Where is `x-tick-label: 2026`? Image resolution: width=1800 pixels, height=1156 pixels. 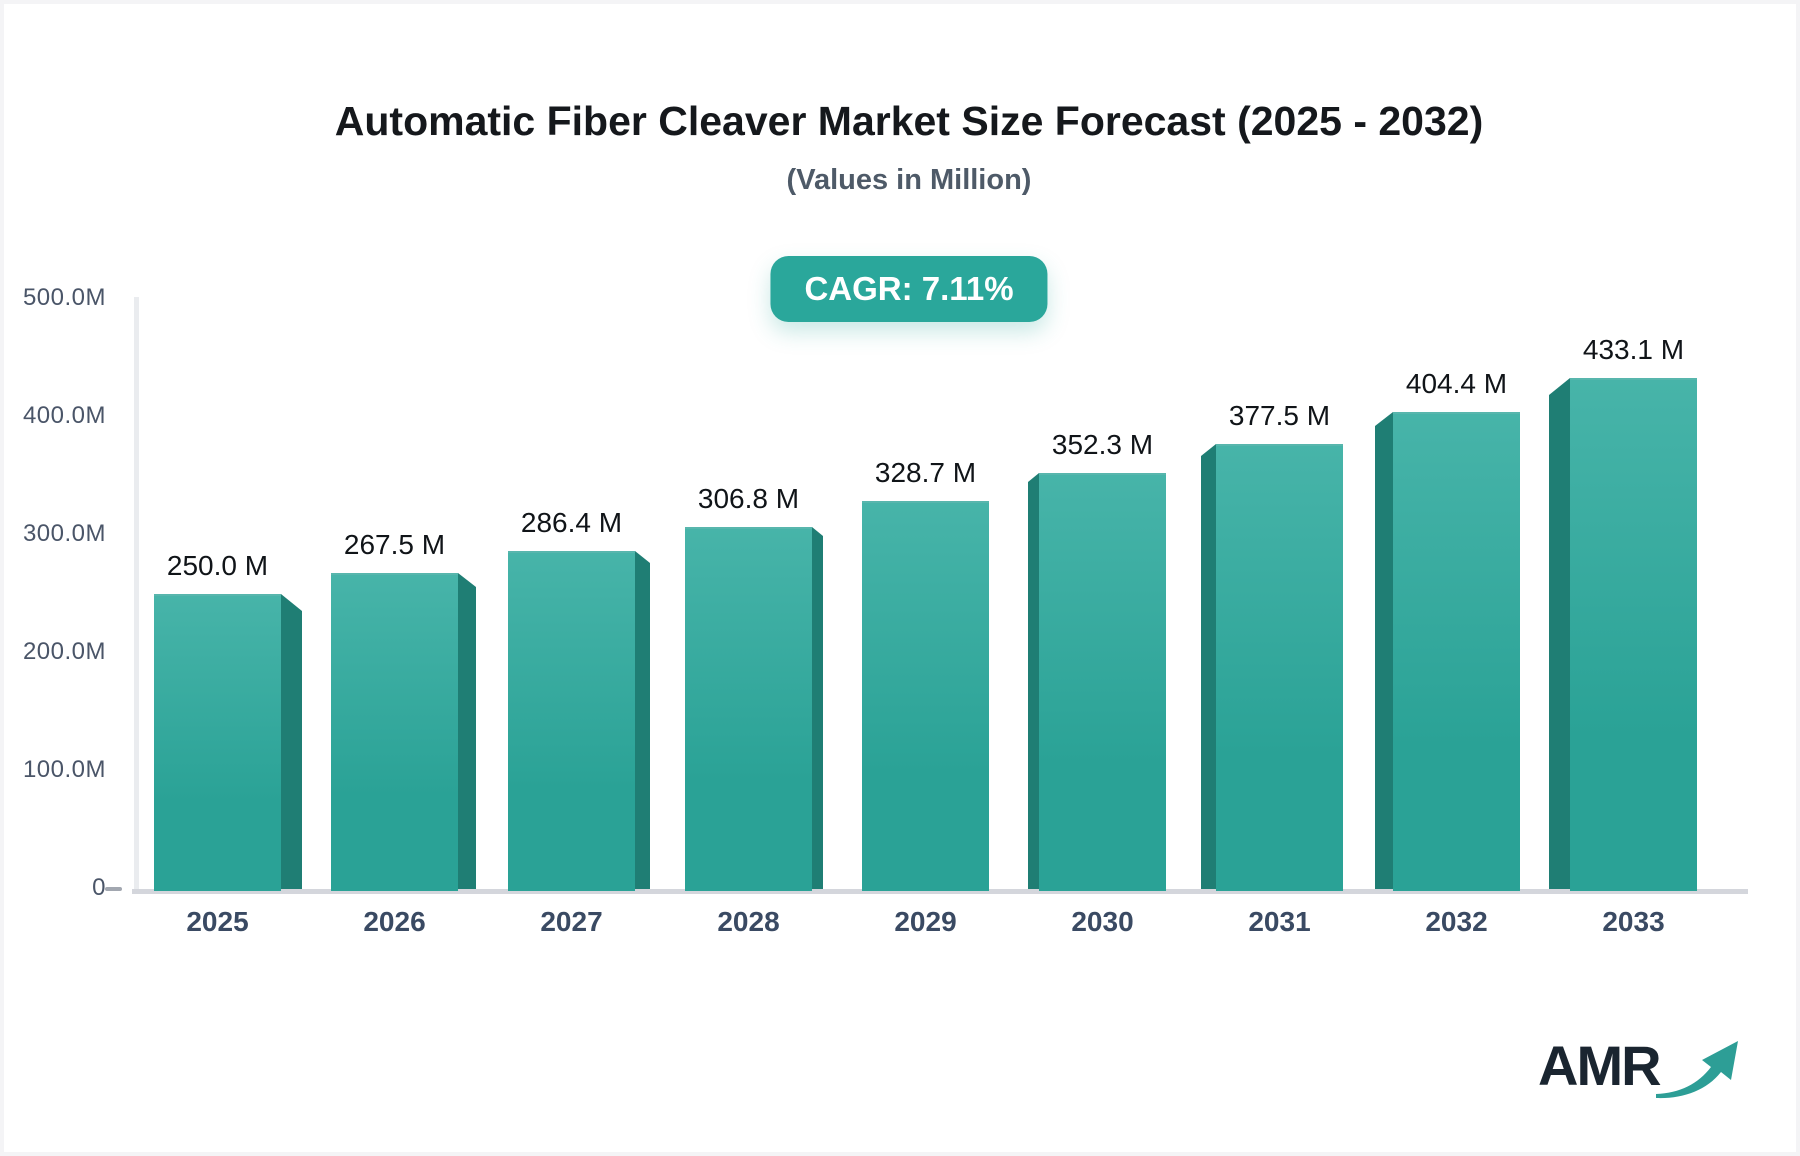
x-tick-label: 2026 is located at coordinates (394, 921).